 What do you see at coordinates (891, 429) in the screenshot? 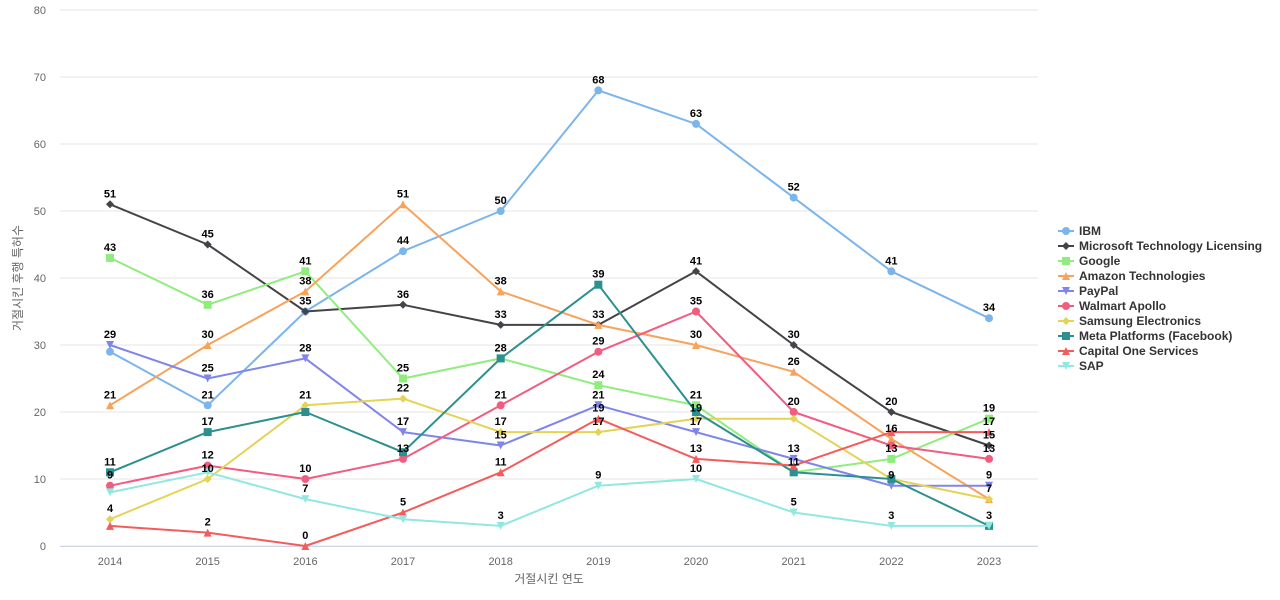
I see `data-label: 16` at bounding box center [891, 429].